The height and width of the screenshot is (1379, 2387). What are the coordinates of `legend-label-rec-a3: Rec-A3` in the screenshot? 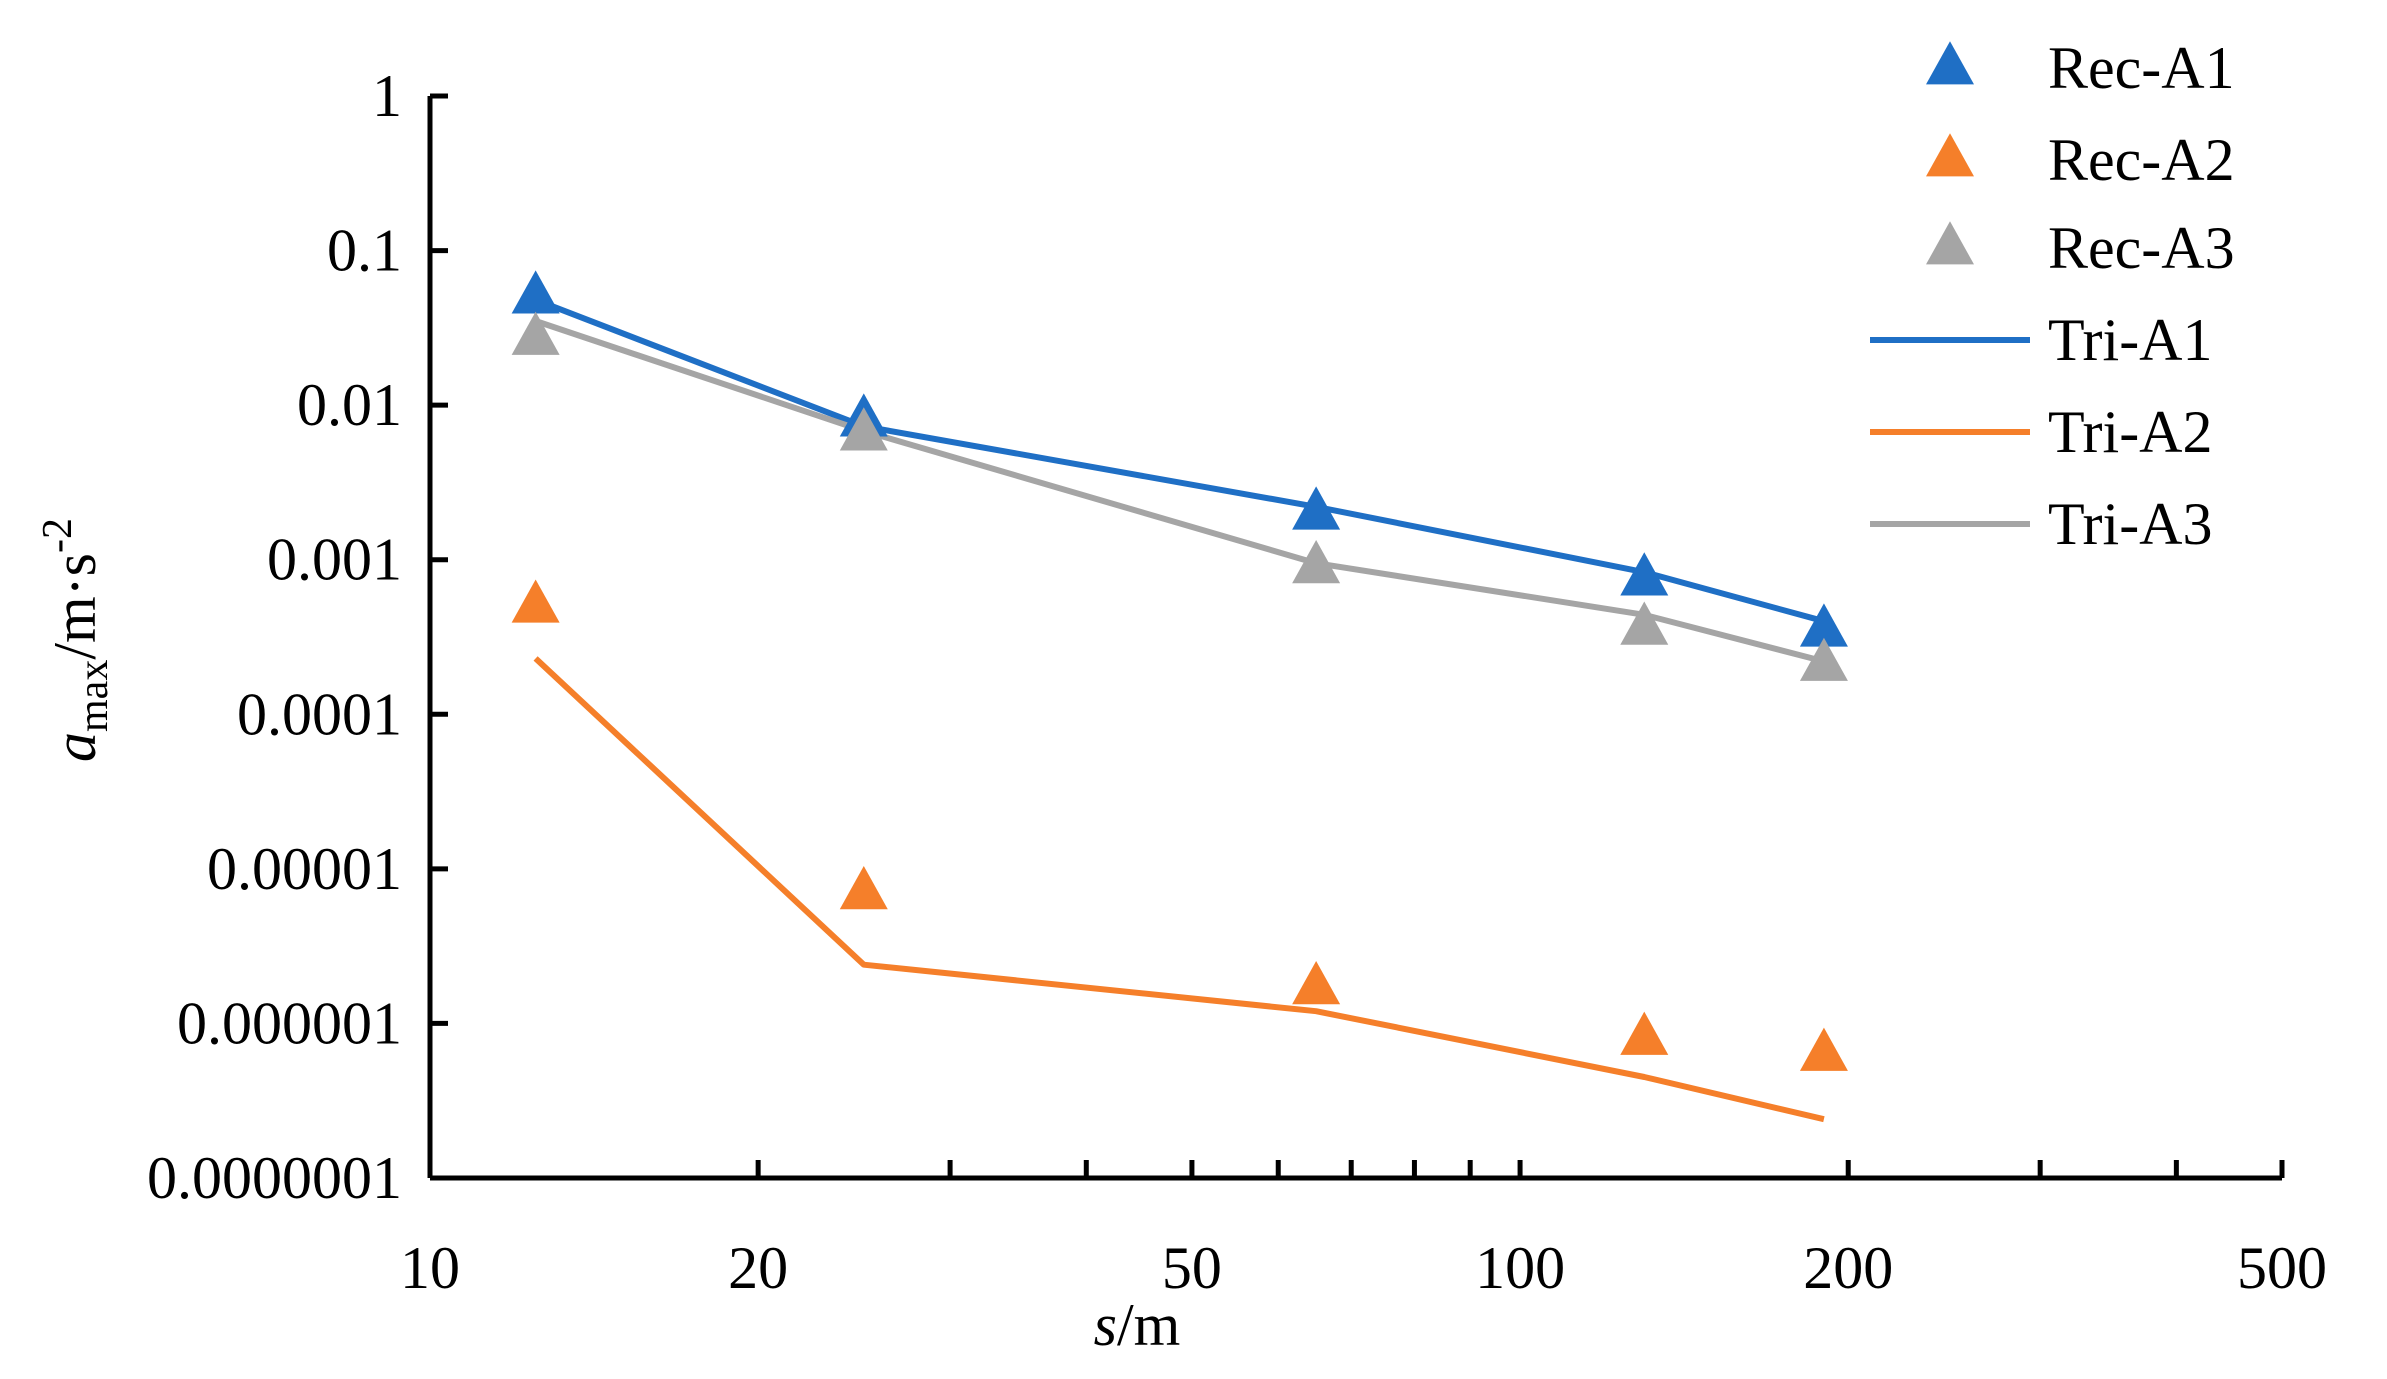 It's located at (2141, 248).